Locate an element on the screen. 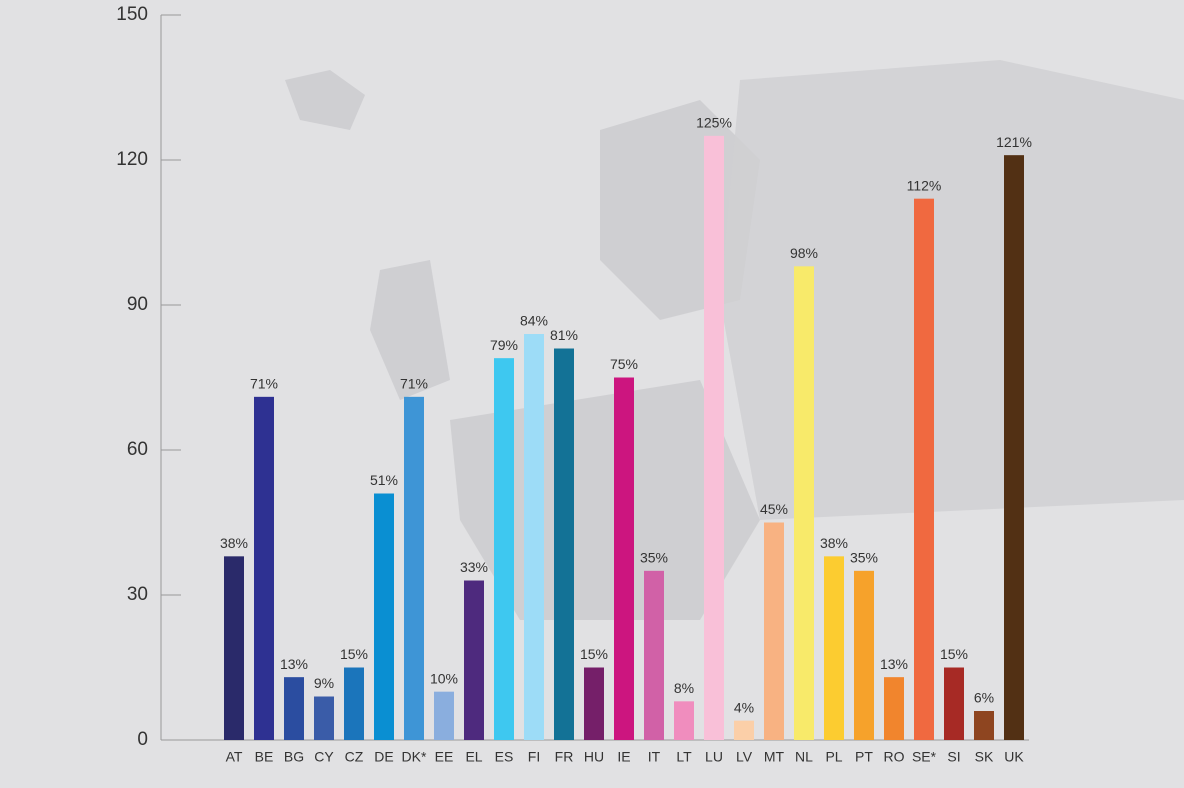  value-label: 98% is located at coordinates (804, 253).